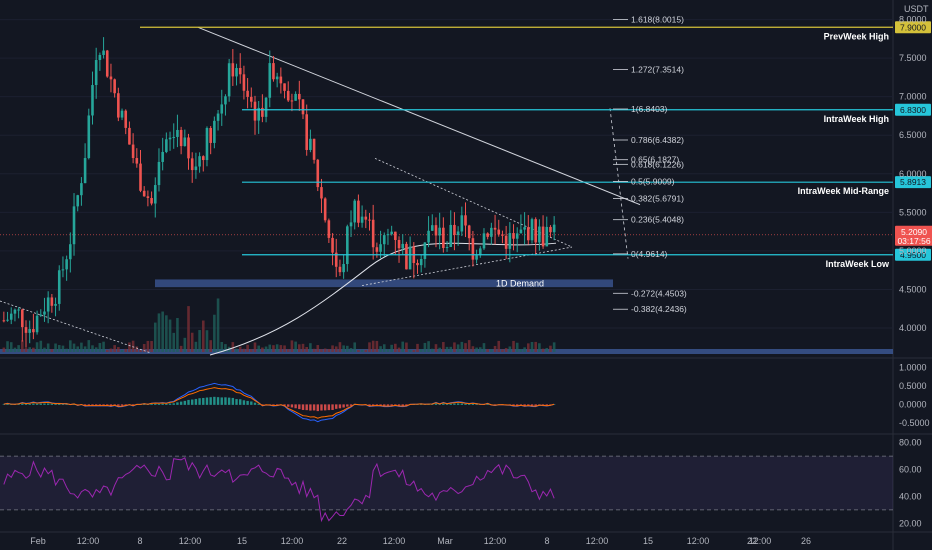  What do you see at coordinates (279, 490) in the screenshot?
I see `rsi-line` at bounding box center [279, 490].